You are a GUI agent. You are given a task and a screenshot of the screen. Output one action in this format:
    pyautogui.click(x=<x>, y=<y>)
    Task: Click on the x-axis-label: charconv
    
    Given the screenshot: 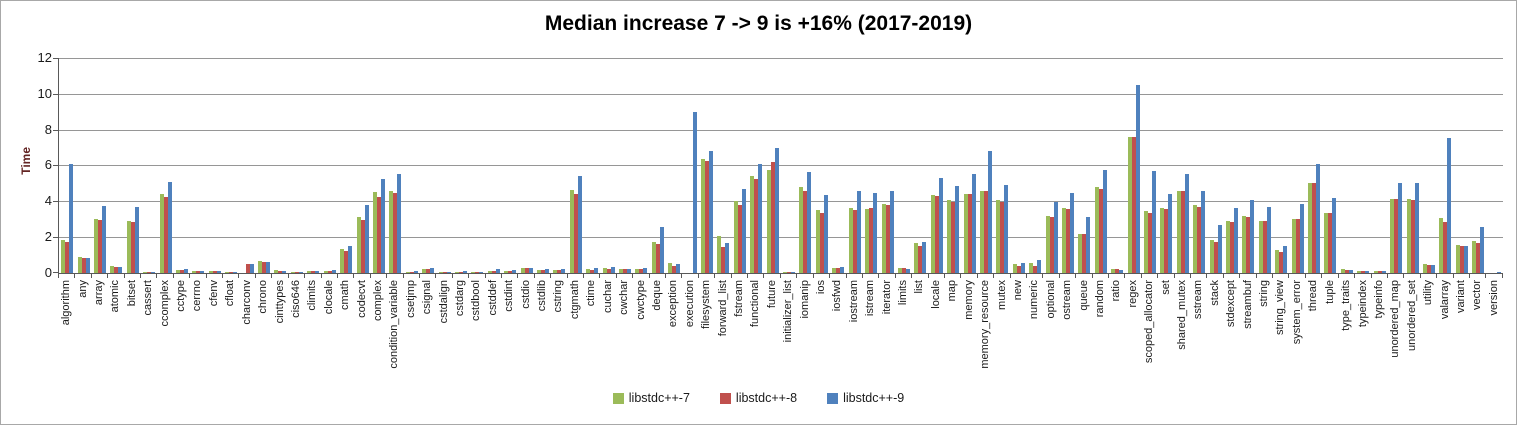 What is the action you would take?
    pyautogui.click(x=247, y=302)
    